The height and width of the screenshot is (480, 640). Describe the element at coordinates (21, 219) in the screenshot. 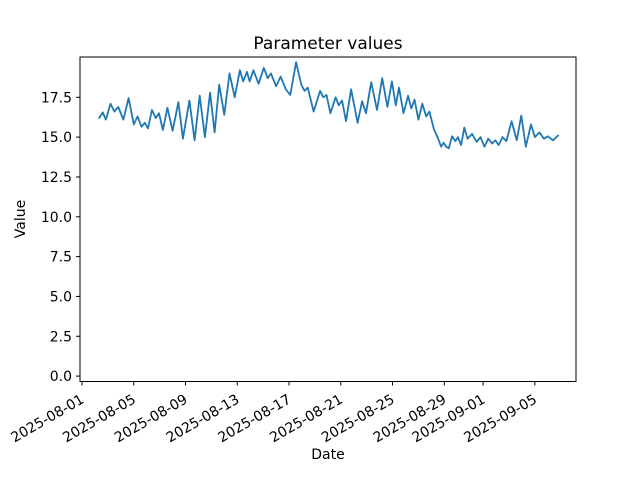

I see `y-axis-label: Value` at that location.